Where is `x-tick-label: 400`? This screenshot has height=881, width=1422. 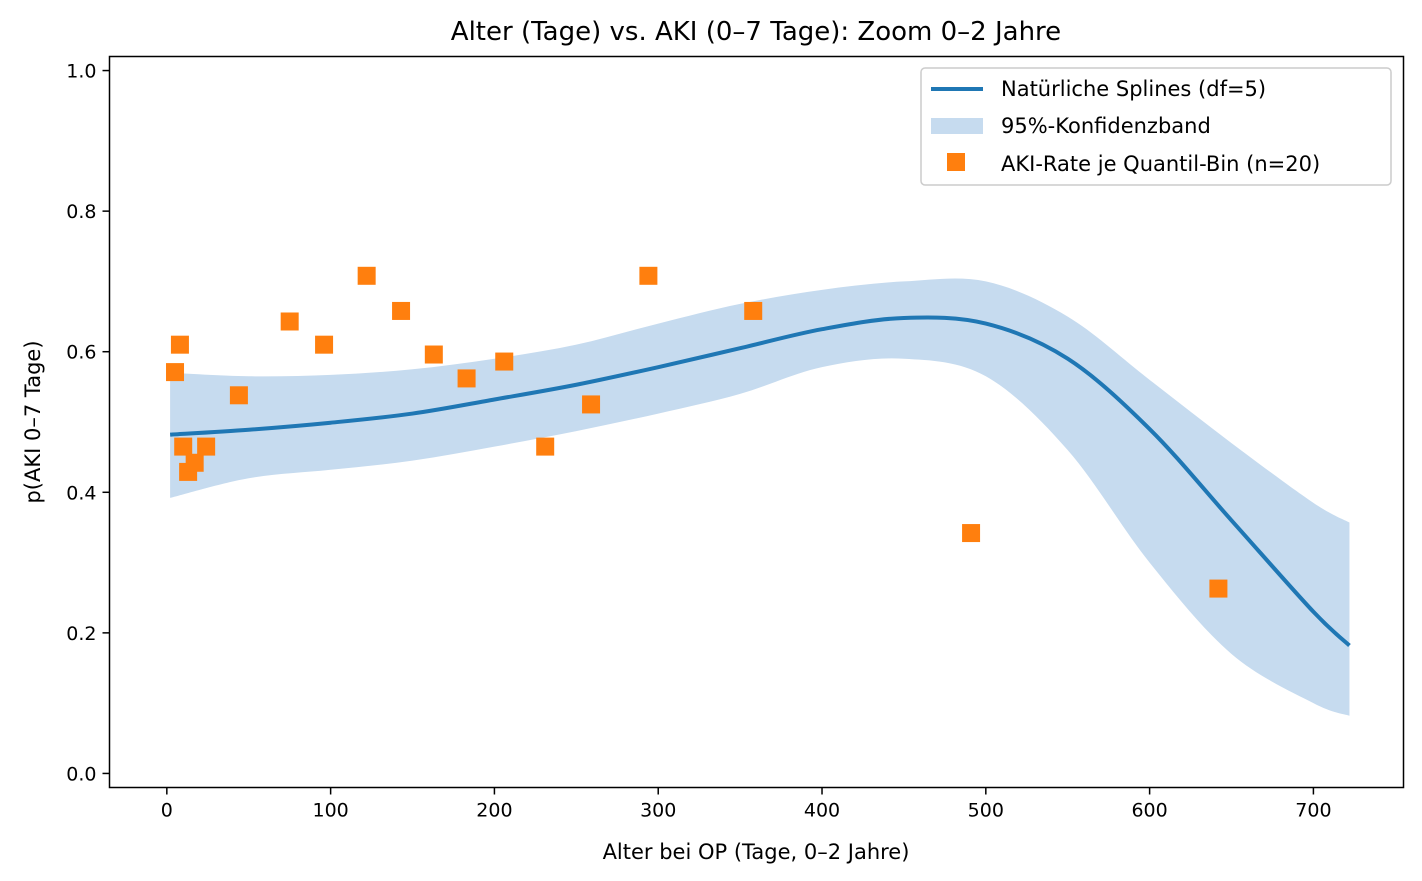
x-tick-label: 400 is located at coordinates (822, 811).